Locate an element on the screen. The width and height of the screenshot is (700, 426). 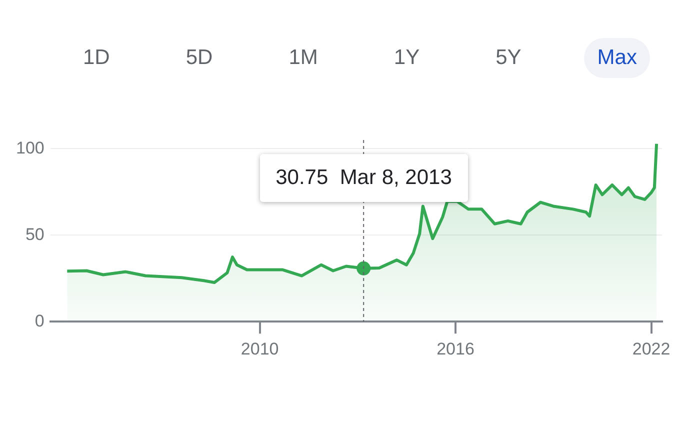
y-tick-label: 100 is located at coordinates (30, 148).